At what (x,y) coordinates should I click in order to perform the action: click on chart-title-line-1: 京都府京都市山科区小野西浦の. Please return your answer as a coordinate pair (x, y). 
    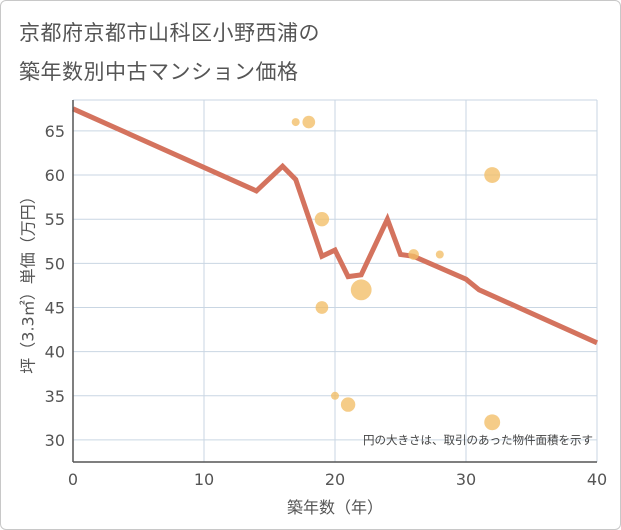
    Looking at the image, I should click on (169, 33).